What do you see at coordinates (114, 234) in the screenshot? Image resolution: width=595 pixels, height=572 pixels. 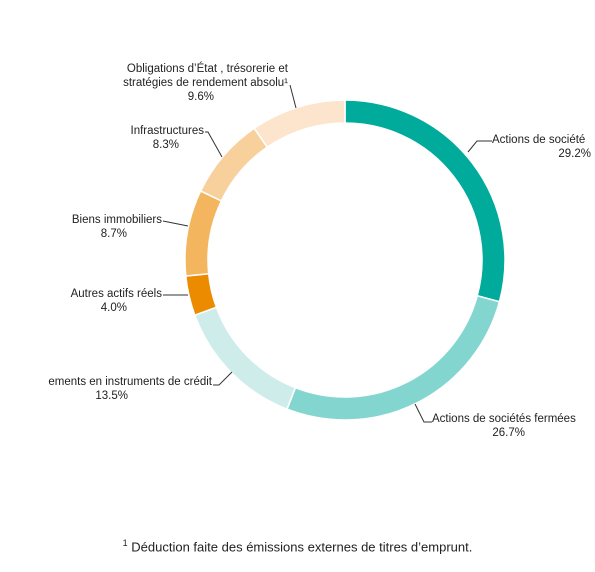 I see `slice-value-label: 8.7%` at bounding box center [114, 234].